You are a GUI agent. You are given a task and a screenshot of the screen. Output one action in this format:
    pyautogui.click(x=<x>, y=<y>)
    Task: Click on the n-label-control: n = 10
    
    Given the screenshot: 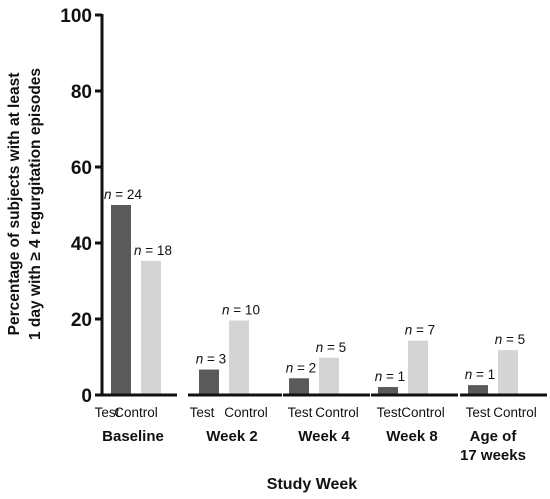 What is the action you would take?
    pyautogui.click(x=241, y=310)
    